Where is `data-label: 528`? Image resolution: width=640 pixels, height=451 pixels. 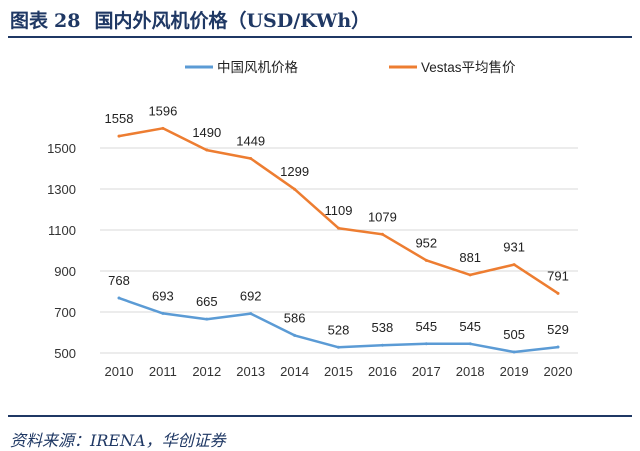 data-label: 528 is located at coordinates (339, 329).